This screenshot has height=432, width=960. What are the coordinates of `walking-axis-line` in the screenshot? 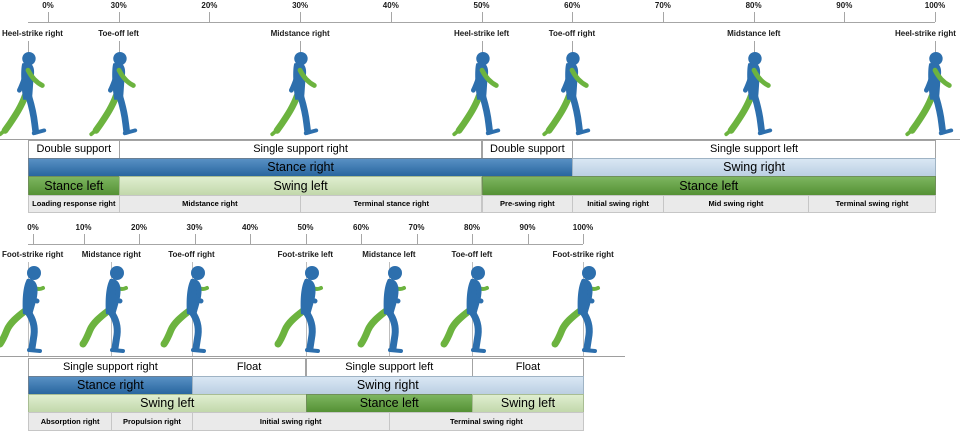 It's located at (481, 22).